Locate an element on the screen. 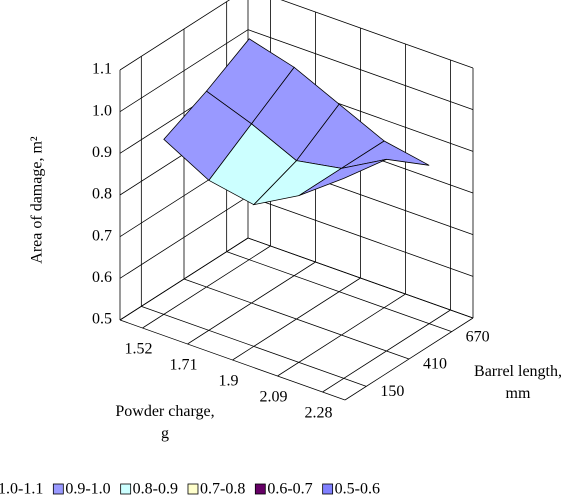  x-axis-label: Powder charge, g is located at coordinates (164, 422).